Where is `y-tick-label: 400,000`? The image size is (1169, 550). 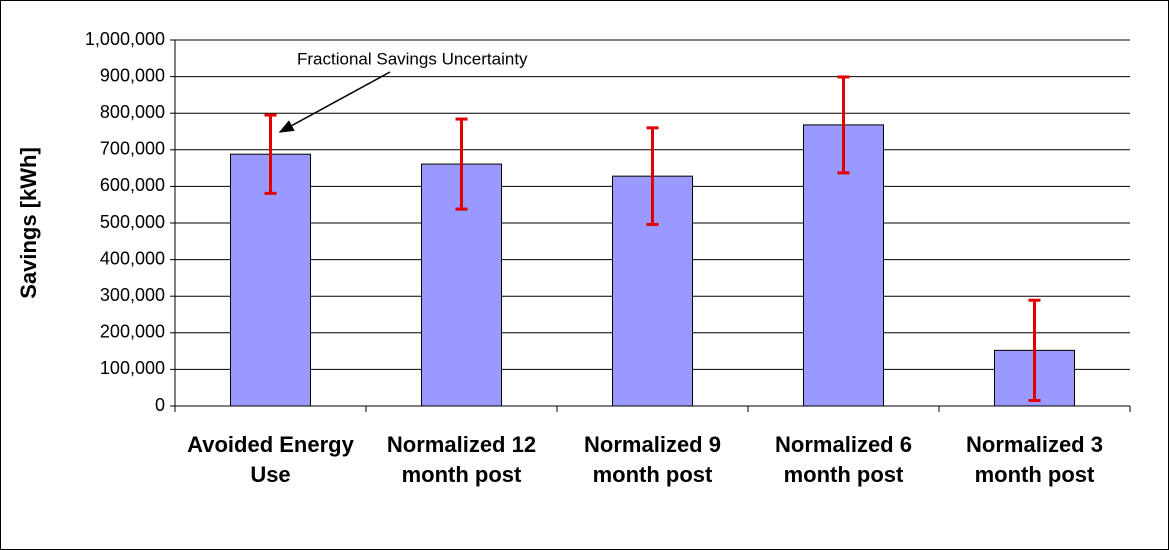 y-tick-label: 400,000 is located at coordinates (132, 258).